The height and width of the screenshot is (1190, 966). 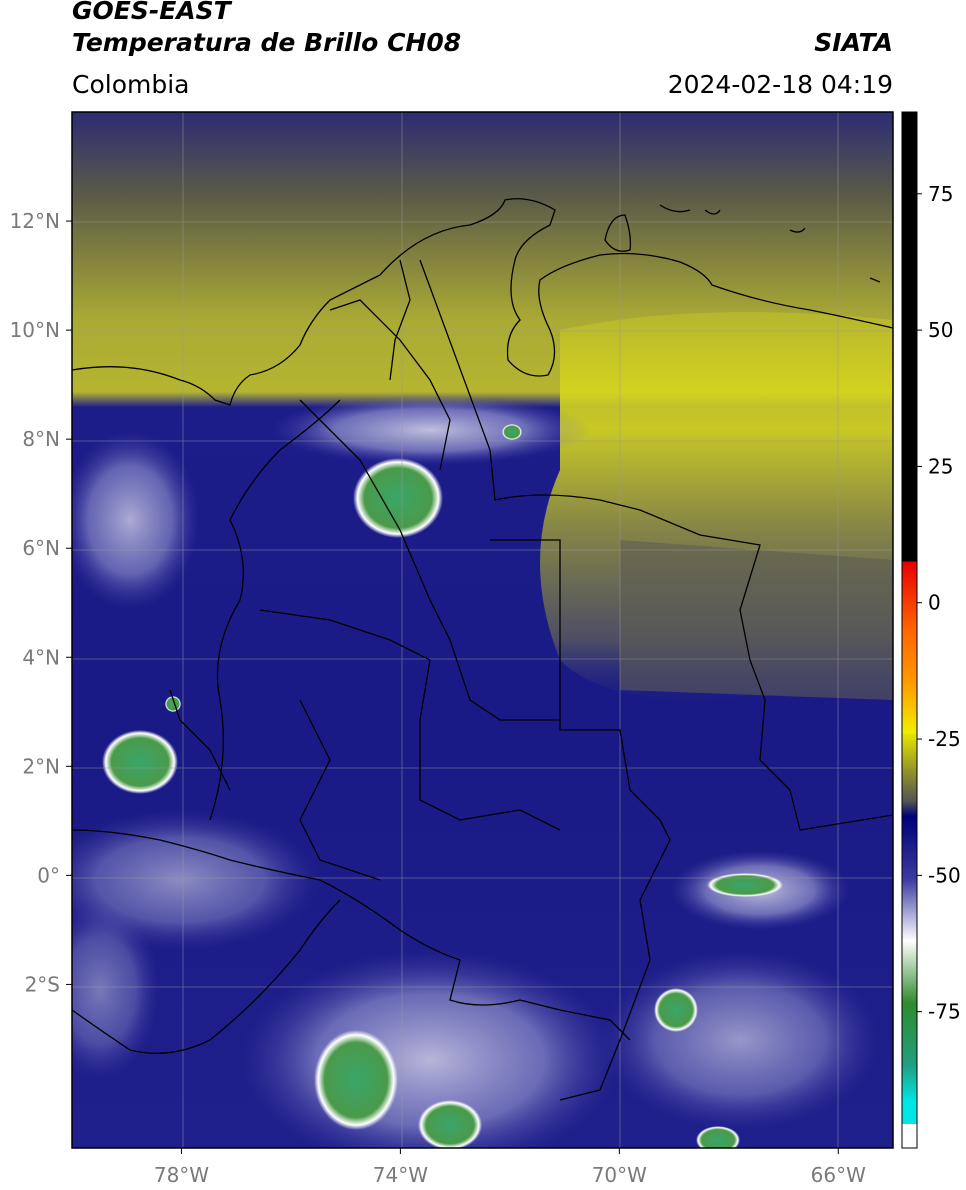 I want to click on colorbar-tick-label: 50, so click(x=940, y=330).